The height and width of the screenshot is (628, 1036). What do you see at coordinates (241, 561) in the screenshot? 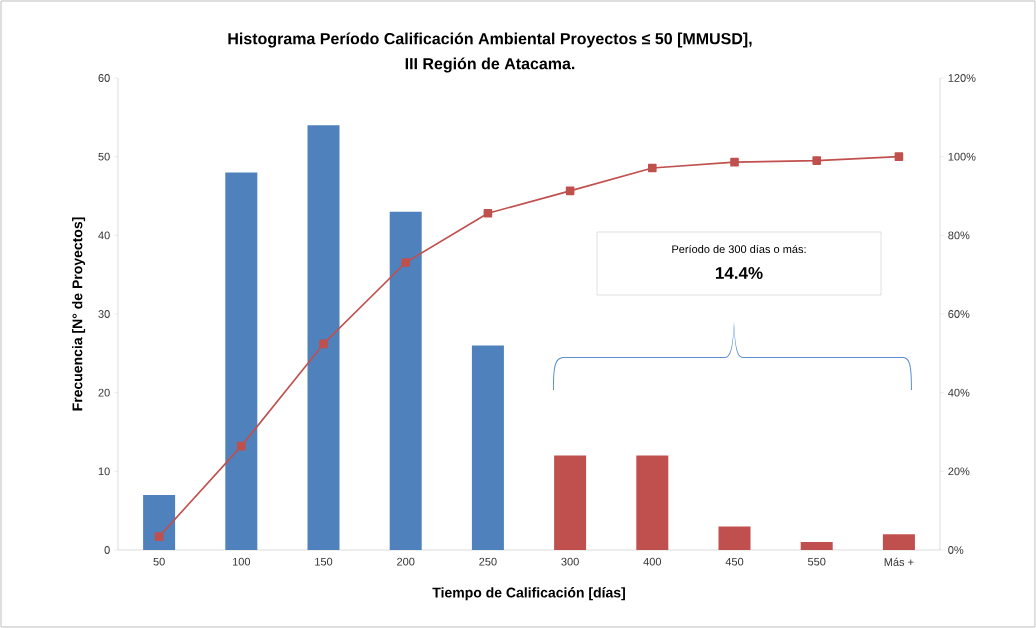
I see `x-tick-label: 100` at bounding box center [241, 561].